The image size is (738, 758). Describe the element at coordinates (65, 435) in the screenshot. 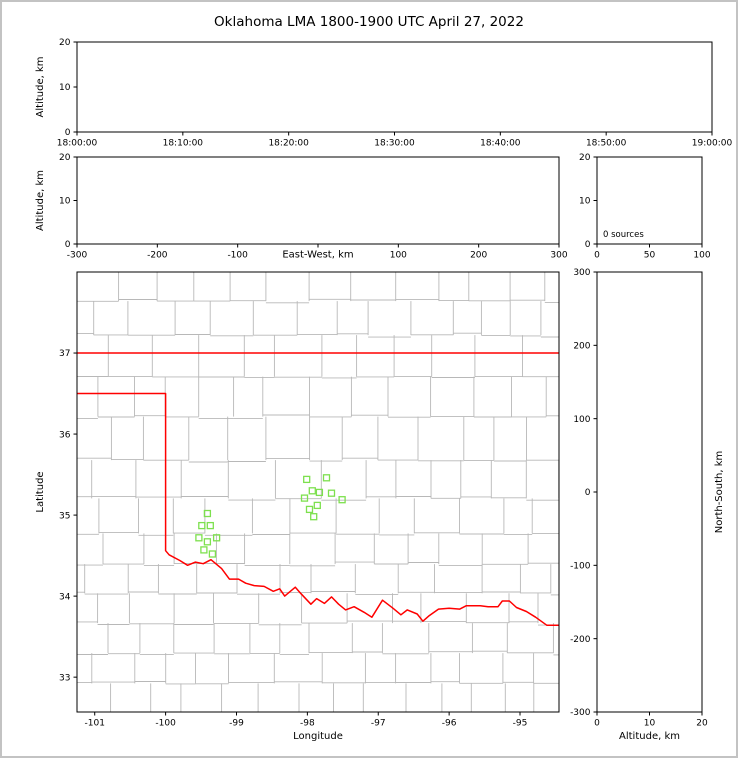

I see `y-tick-label: 36` at that location.